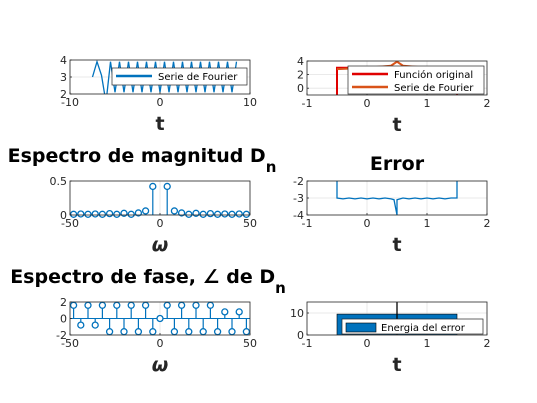 Image resolution: width=537 pixels, height=403 pixels. I want to click on x-tick-label: 10, so click(250, 102).